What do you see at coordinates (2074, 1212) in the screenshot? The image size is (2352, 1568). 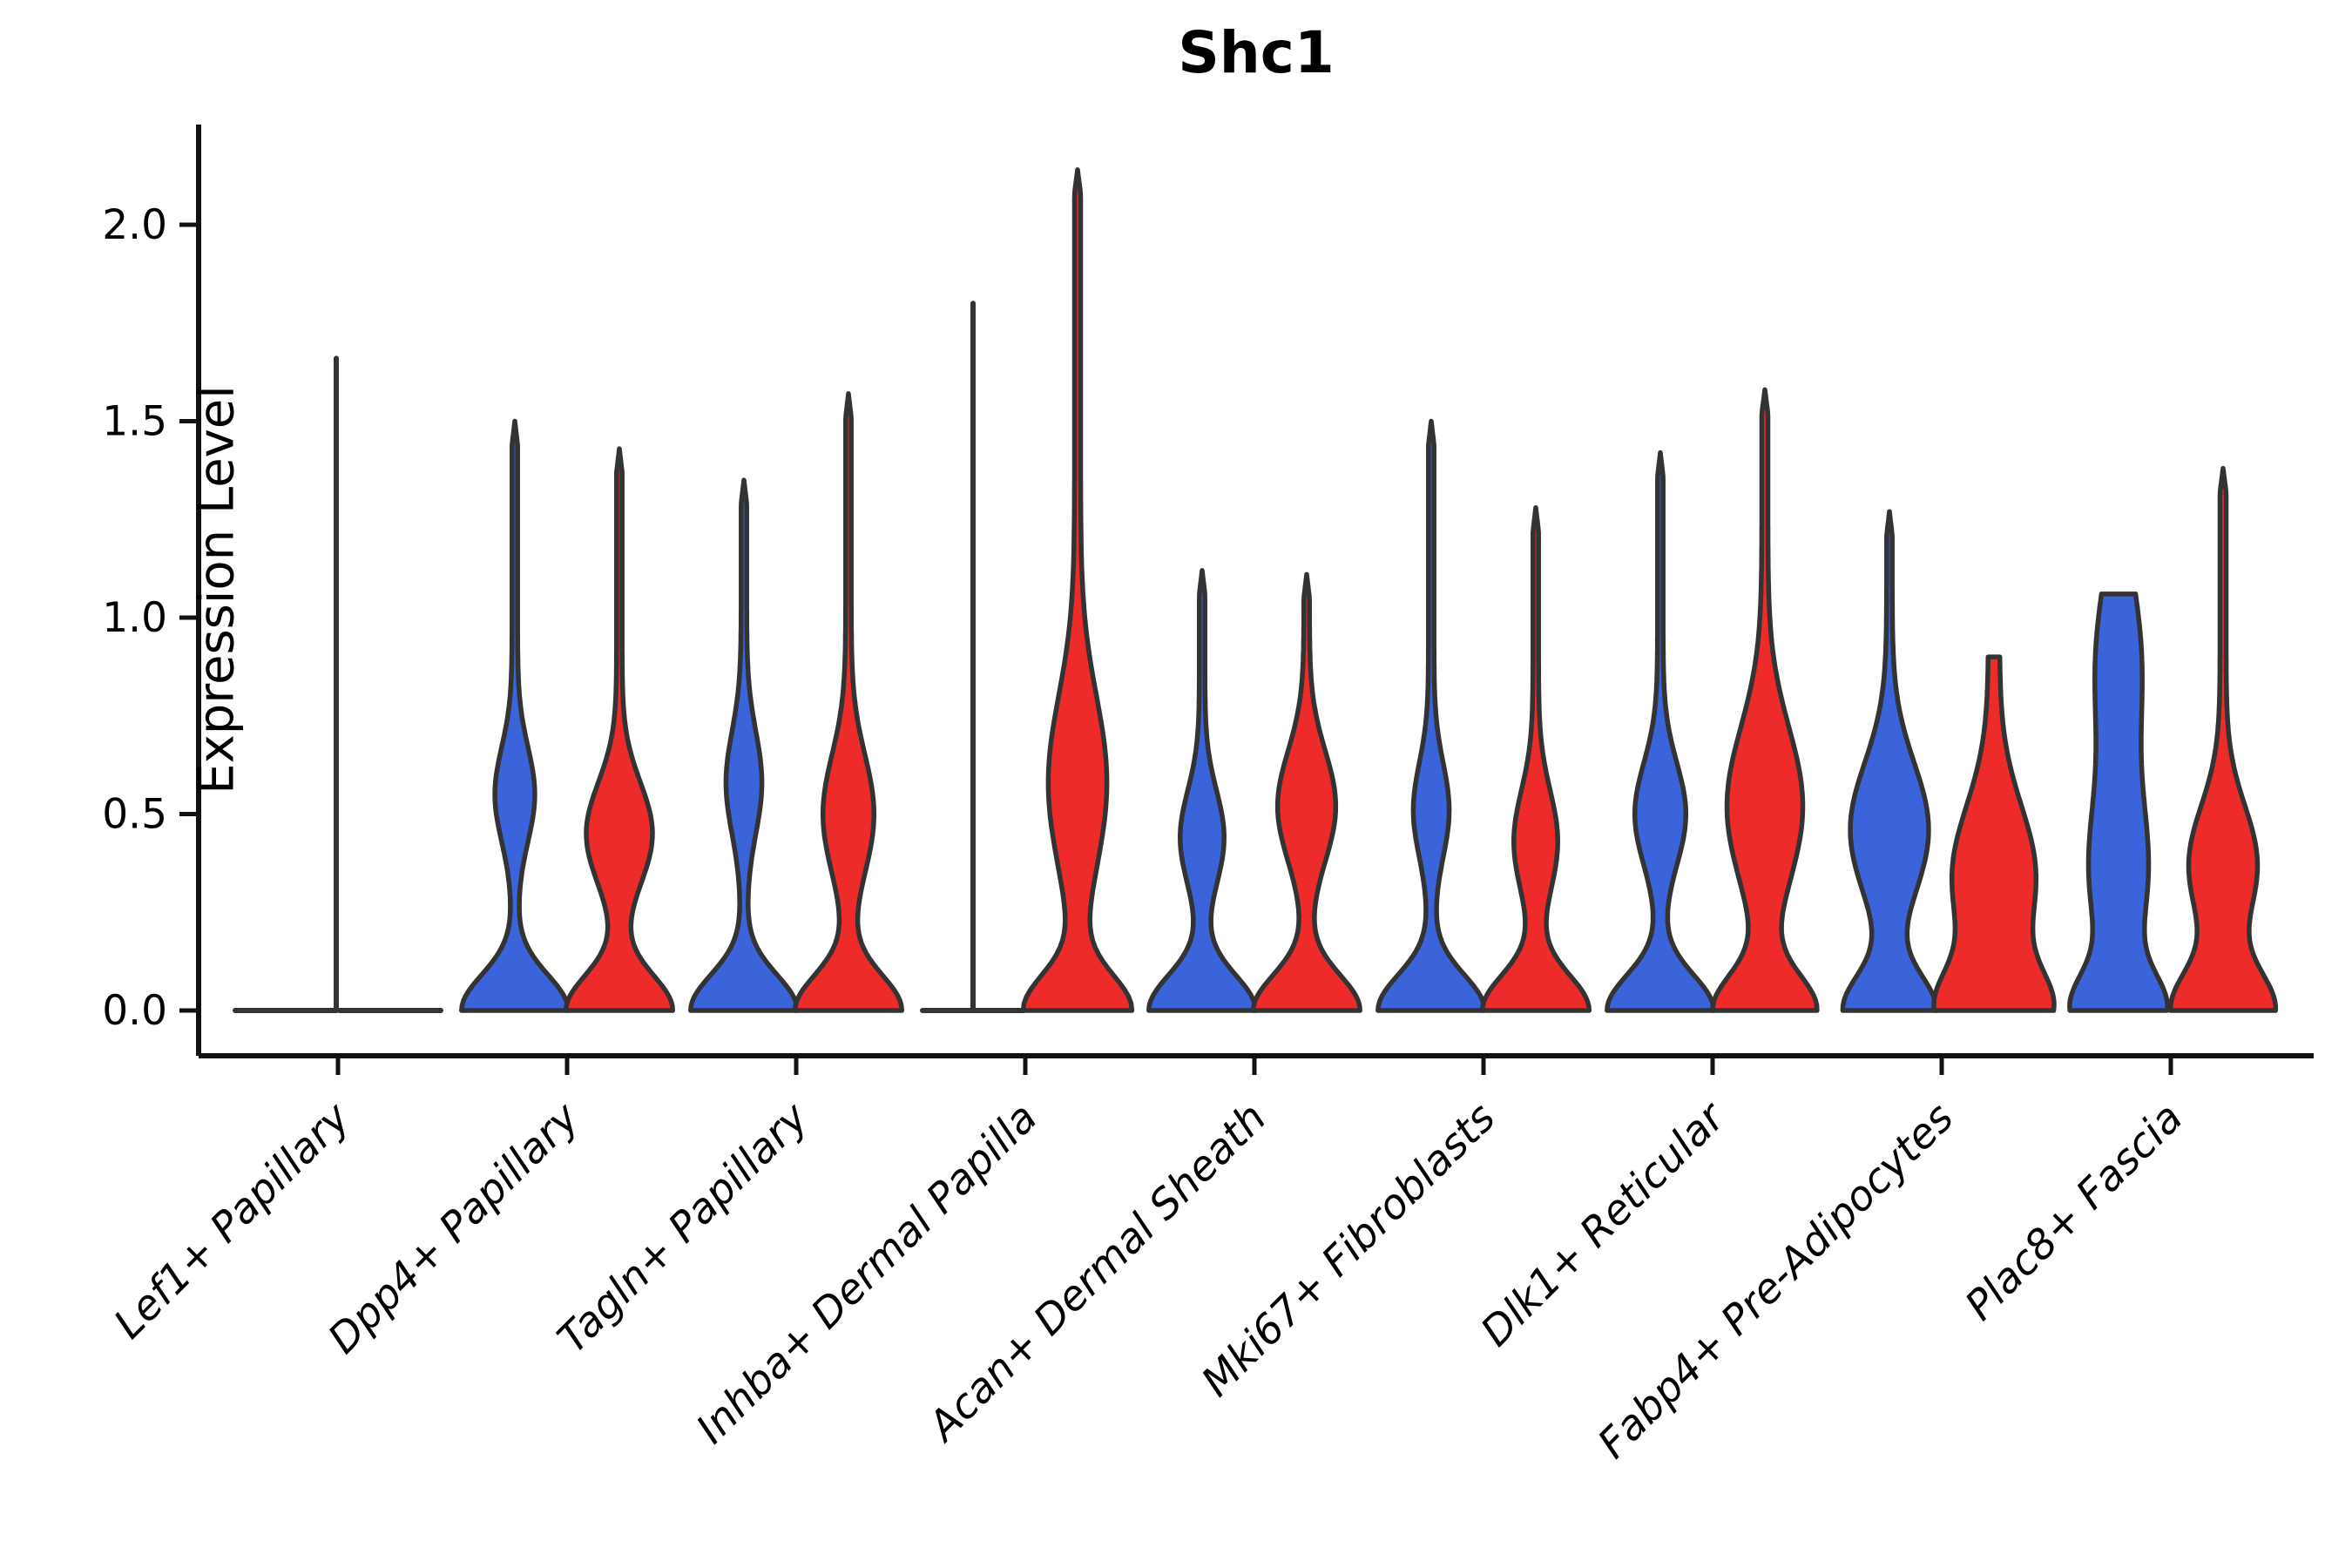 I see `x-category-label: Plac8+ Fascia` at bounding box center [2074, 1212].